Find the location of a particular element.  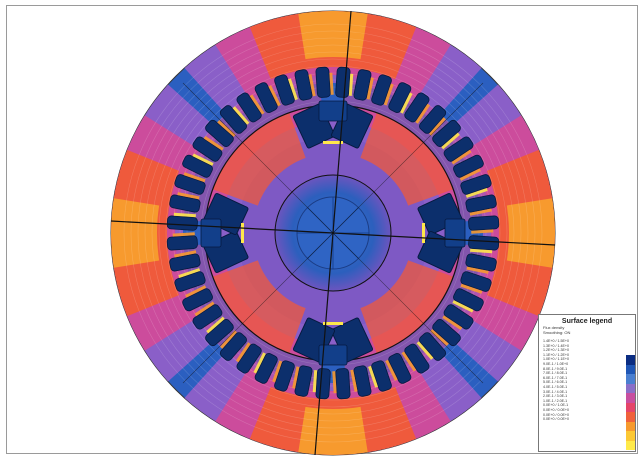

legend-title: Surface legend is located at coordinates (587, 321).